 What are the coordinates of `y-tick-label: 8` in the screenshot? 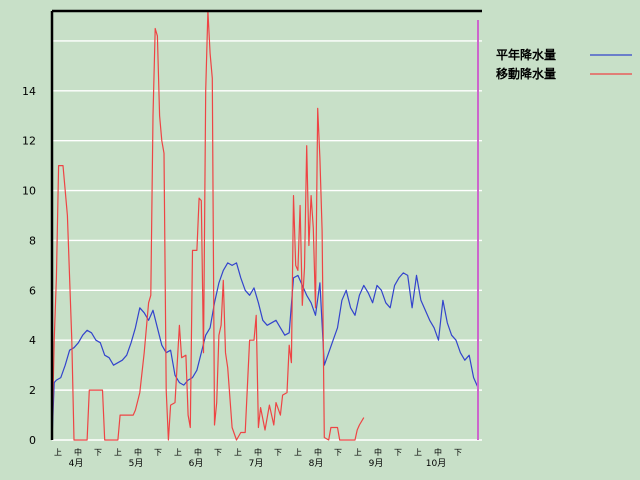 It's located at (32, 240).